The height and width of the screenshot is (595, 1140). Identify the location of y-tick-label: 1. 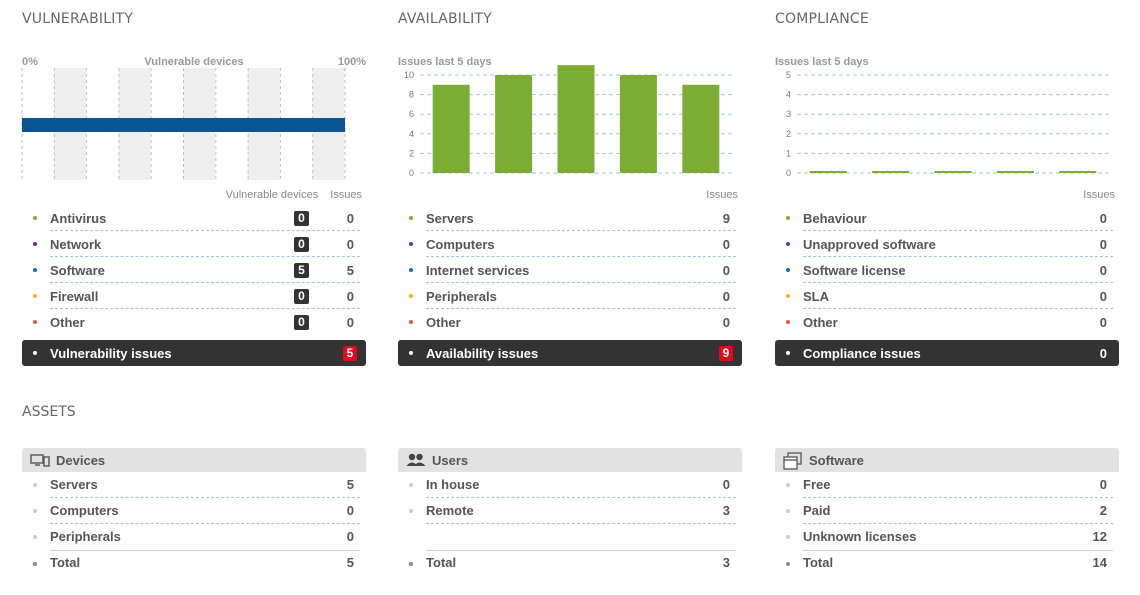
(788, 153).